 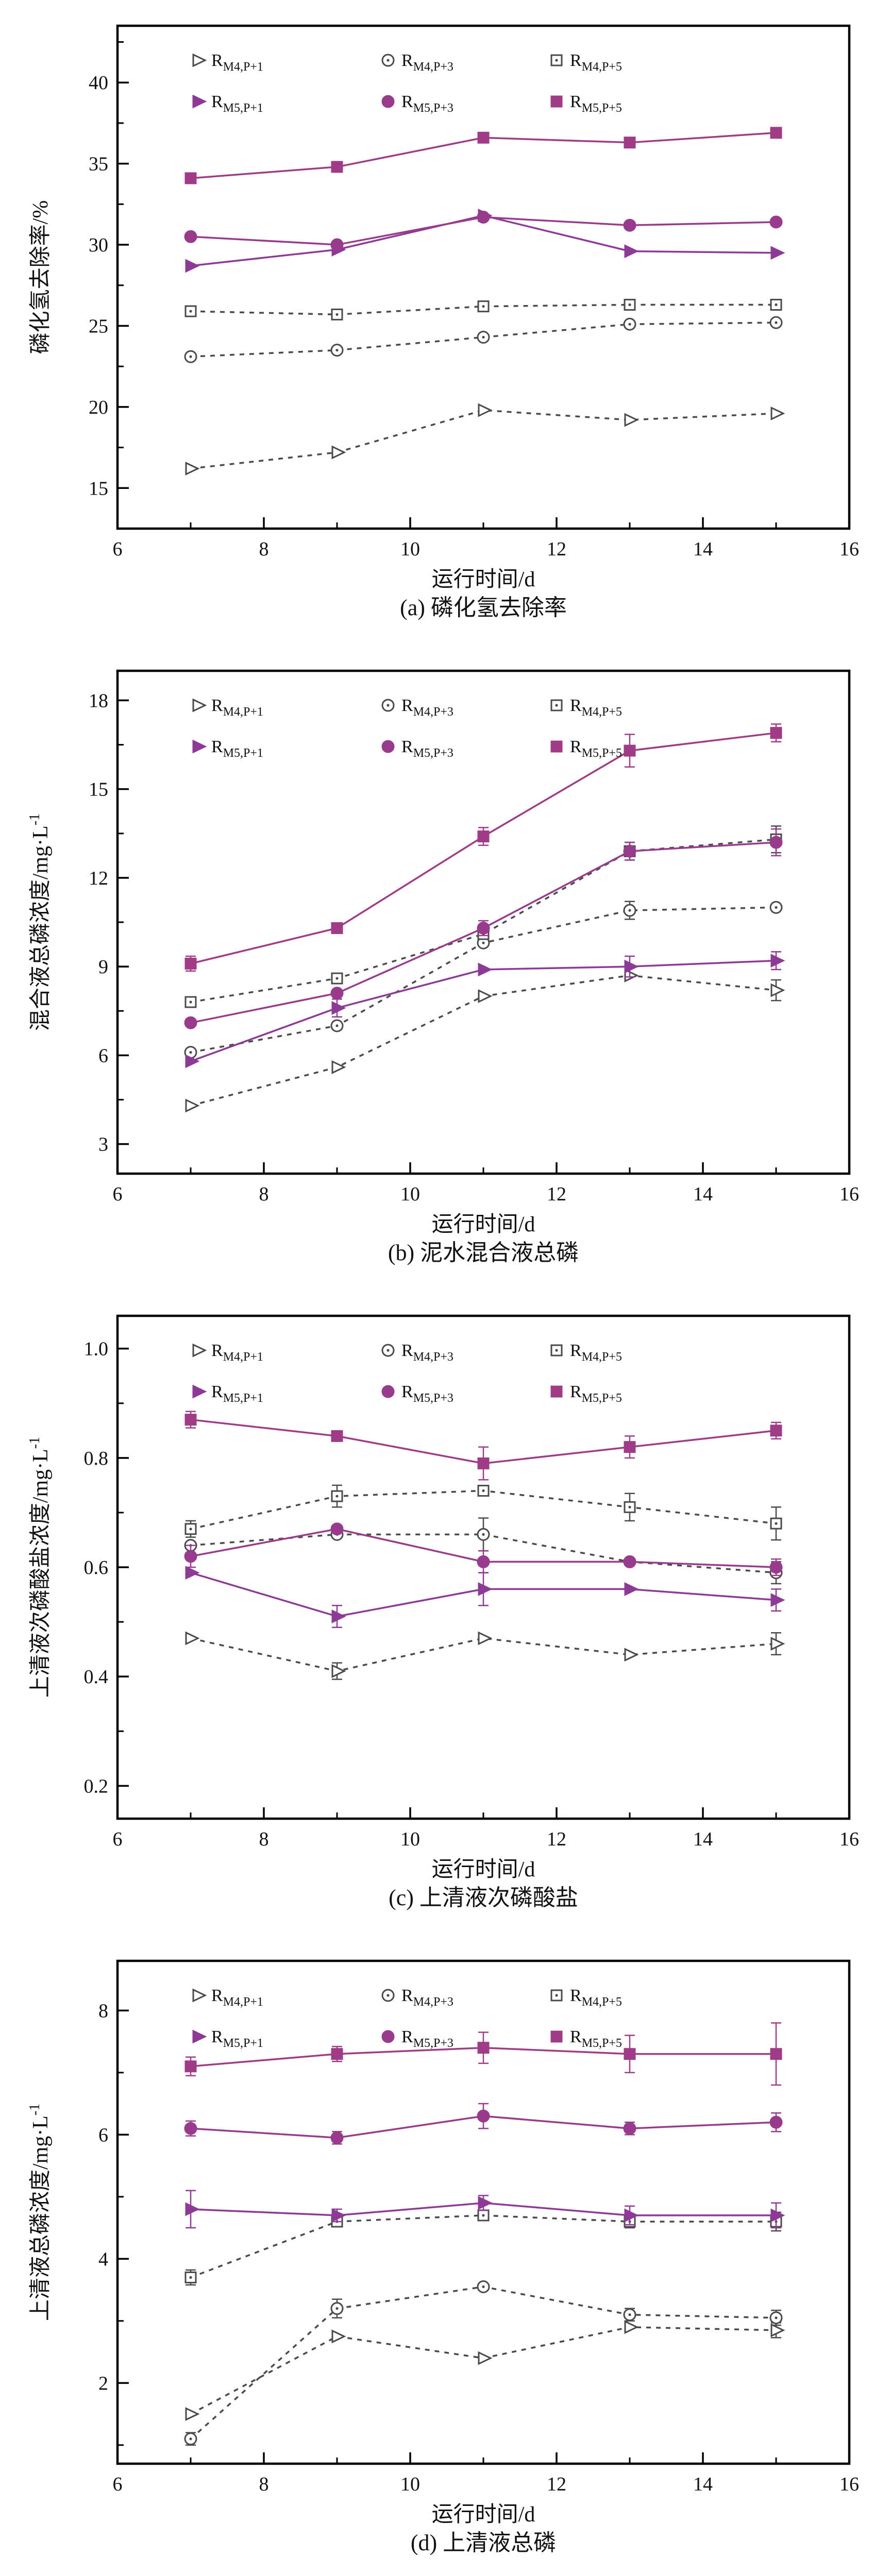 What do you see at coordinates (103, 1145) in the screenshot?
I see `y-tick-label: 3` at bounding box center [103, 1145].